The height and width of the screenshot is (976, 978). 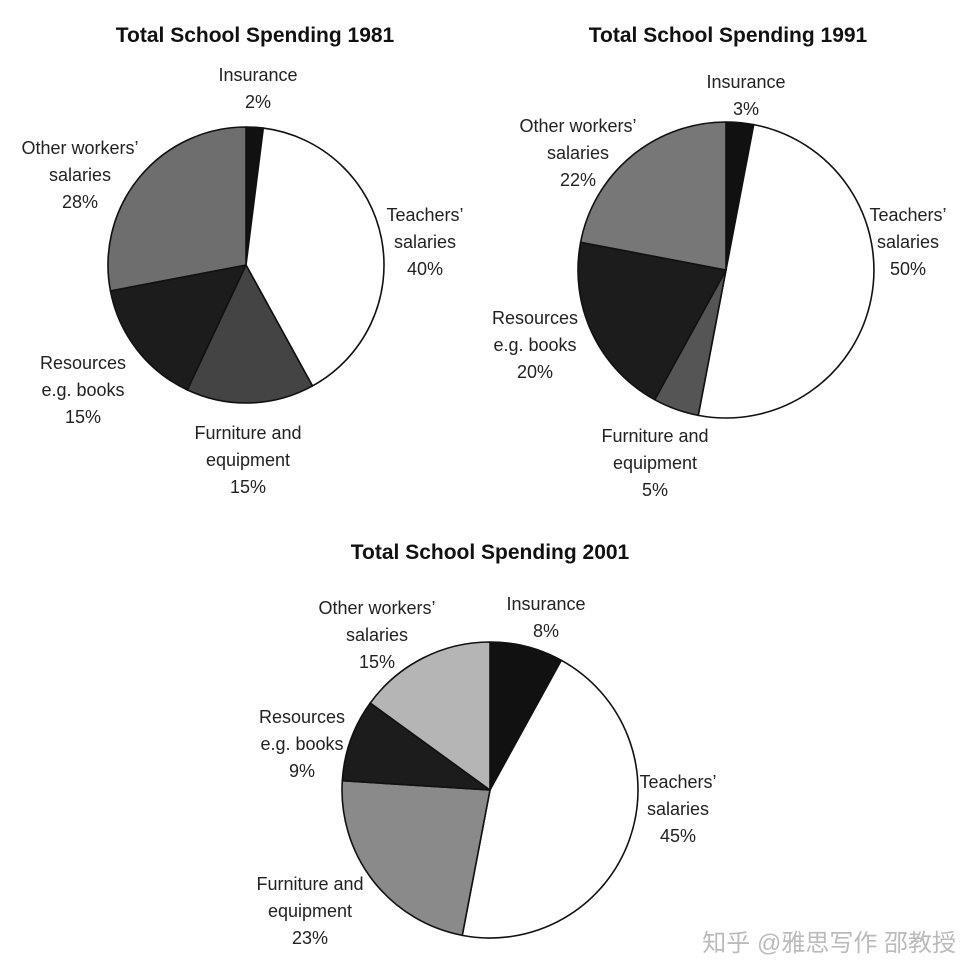 What do you see at coordinates (80, 202) in the screenshot?
I see `value-label: 28%` at bounding box center [80, 202].